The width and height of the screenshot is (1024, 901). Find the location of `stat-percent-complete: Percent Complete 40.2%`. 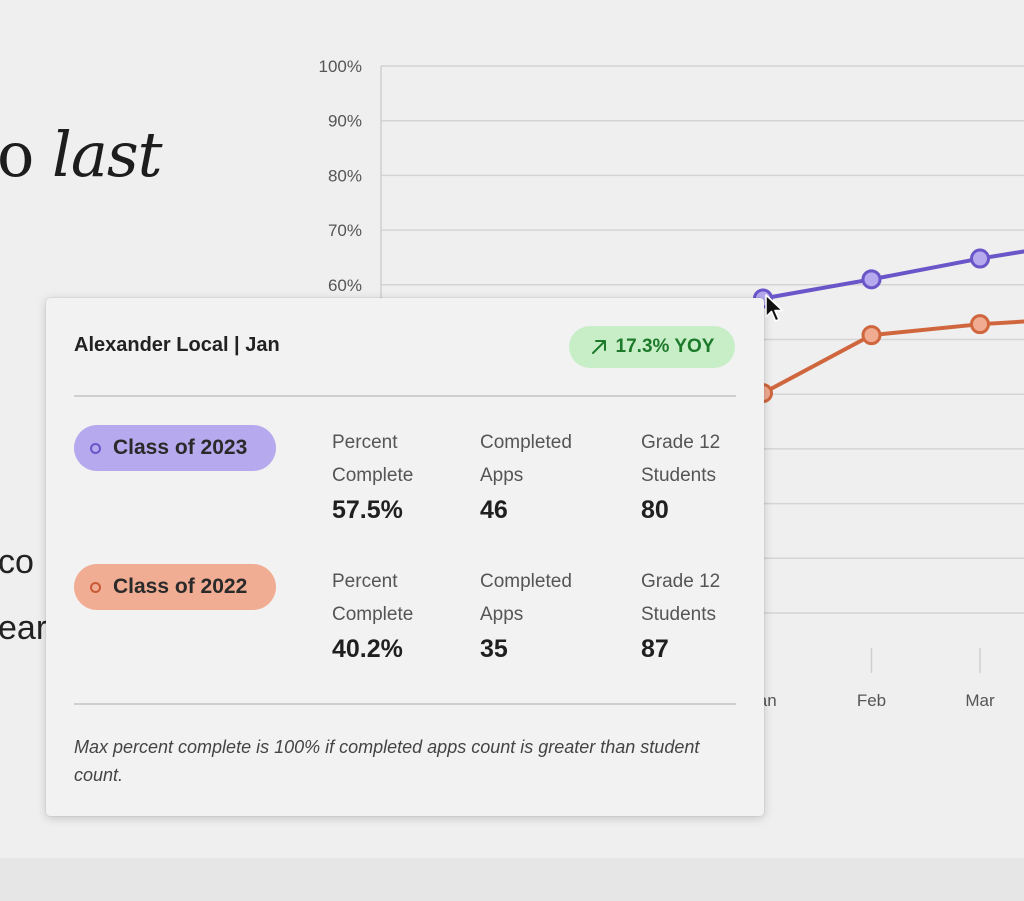

stat-percent-complete: Percent Complete 40.2% is located at coordinates (412, 614).